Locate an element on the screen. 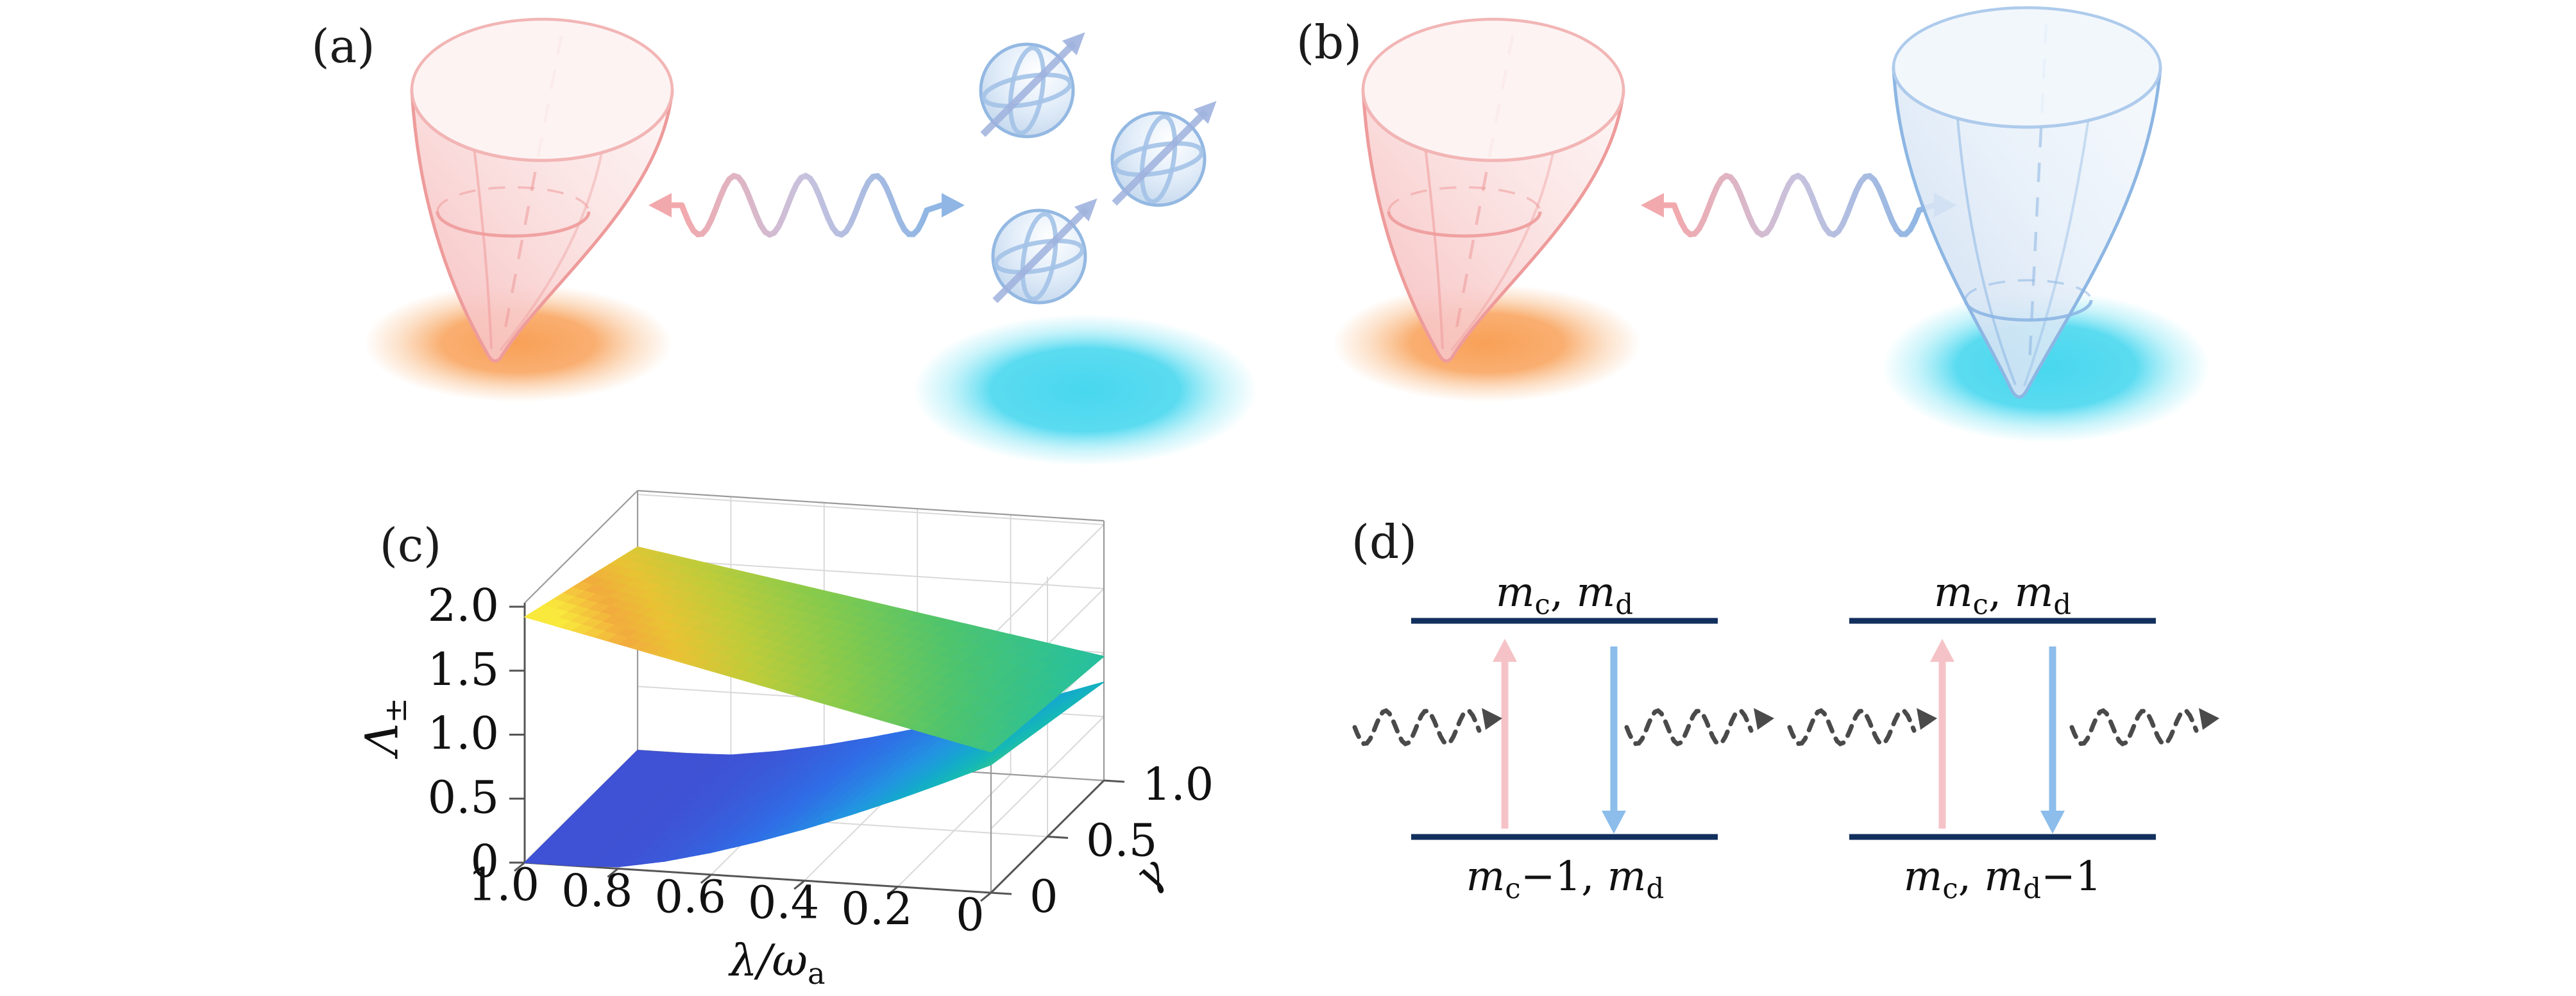 This screenshot has width=2576, height=996. photon-in-left-head is located at coordinates (1492, 719).